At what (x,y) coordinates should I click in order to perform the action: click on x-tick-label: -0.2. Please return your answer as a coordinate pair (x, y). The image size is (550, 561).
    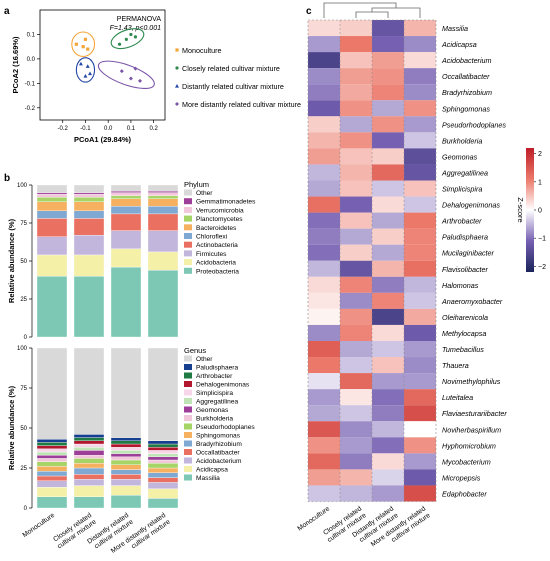
    Looking at the image, I should click on (63, 129).